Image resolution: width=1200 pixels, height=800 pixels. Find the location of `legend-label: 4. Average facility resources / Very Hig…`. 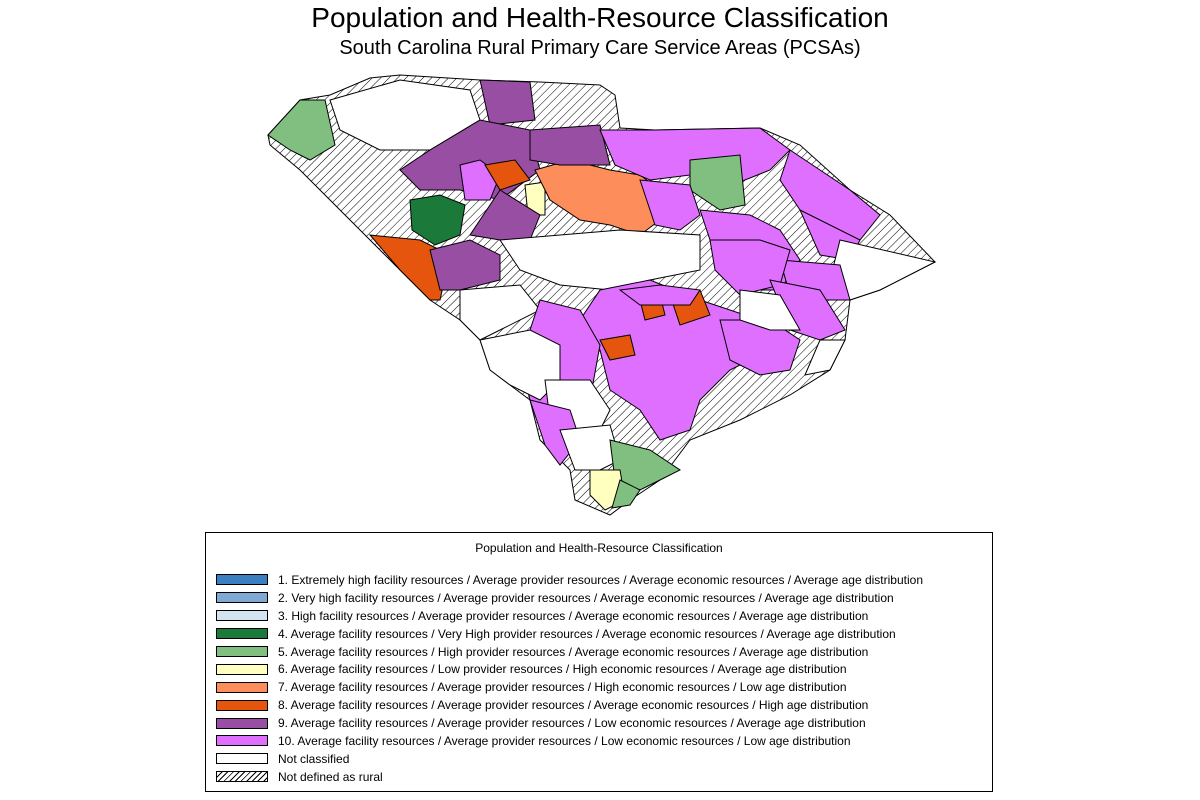

legend-label: 4. Average facility resources / Very Hig… is located at coordinates (587, 633).